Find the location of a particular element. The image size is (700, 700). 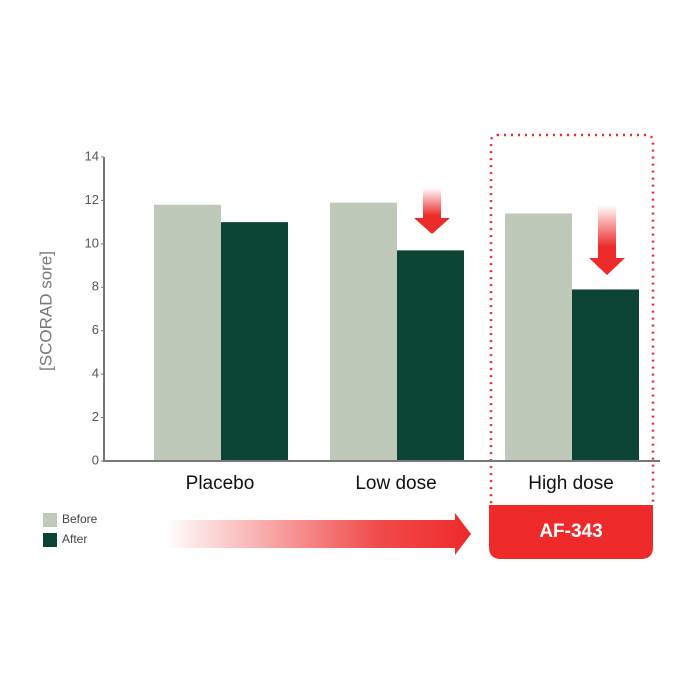

y-tick-label: 8 is located at coordinates (95, 286).